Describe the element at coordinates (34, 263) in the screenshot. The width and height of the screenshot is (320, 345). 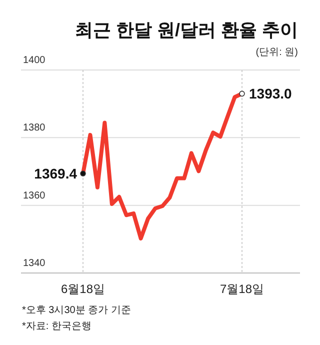
I see `y-tick-label: 1340` at that location.